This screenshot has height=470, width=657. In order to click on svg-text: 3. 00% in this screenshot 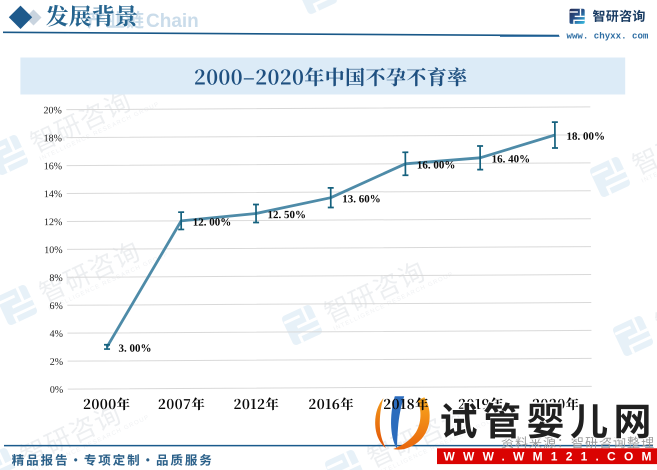, I will do `click(135, 349)`.